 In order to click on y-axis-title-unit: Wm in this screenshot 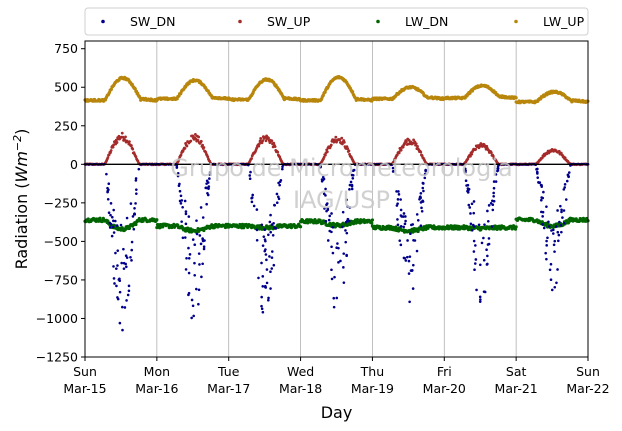, I will do `click(21, 166)`.